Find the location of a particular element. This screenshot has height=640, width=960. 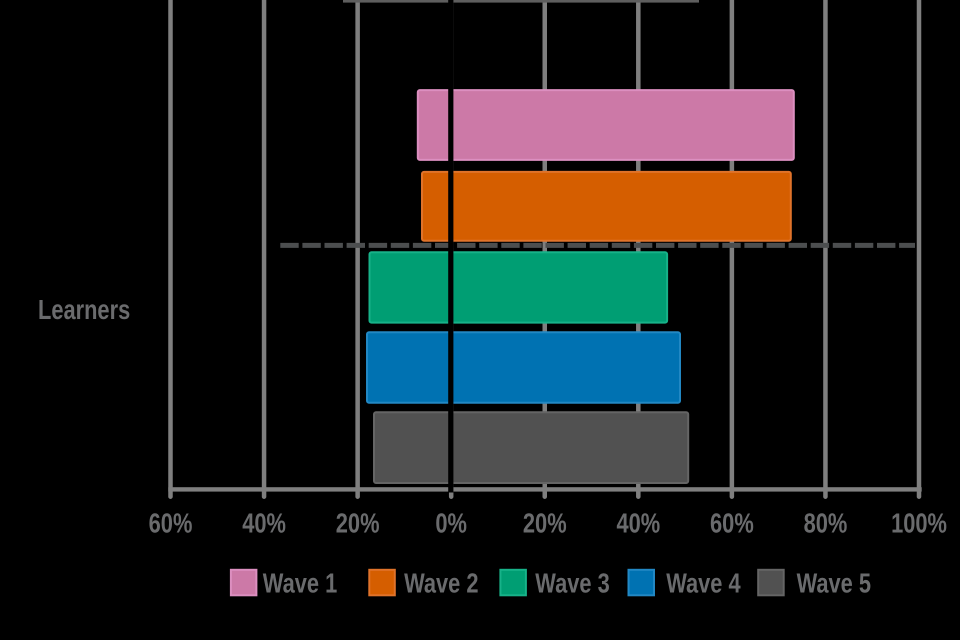

svg-text: Wave 3 is located at coordinates (572, 583).